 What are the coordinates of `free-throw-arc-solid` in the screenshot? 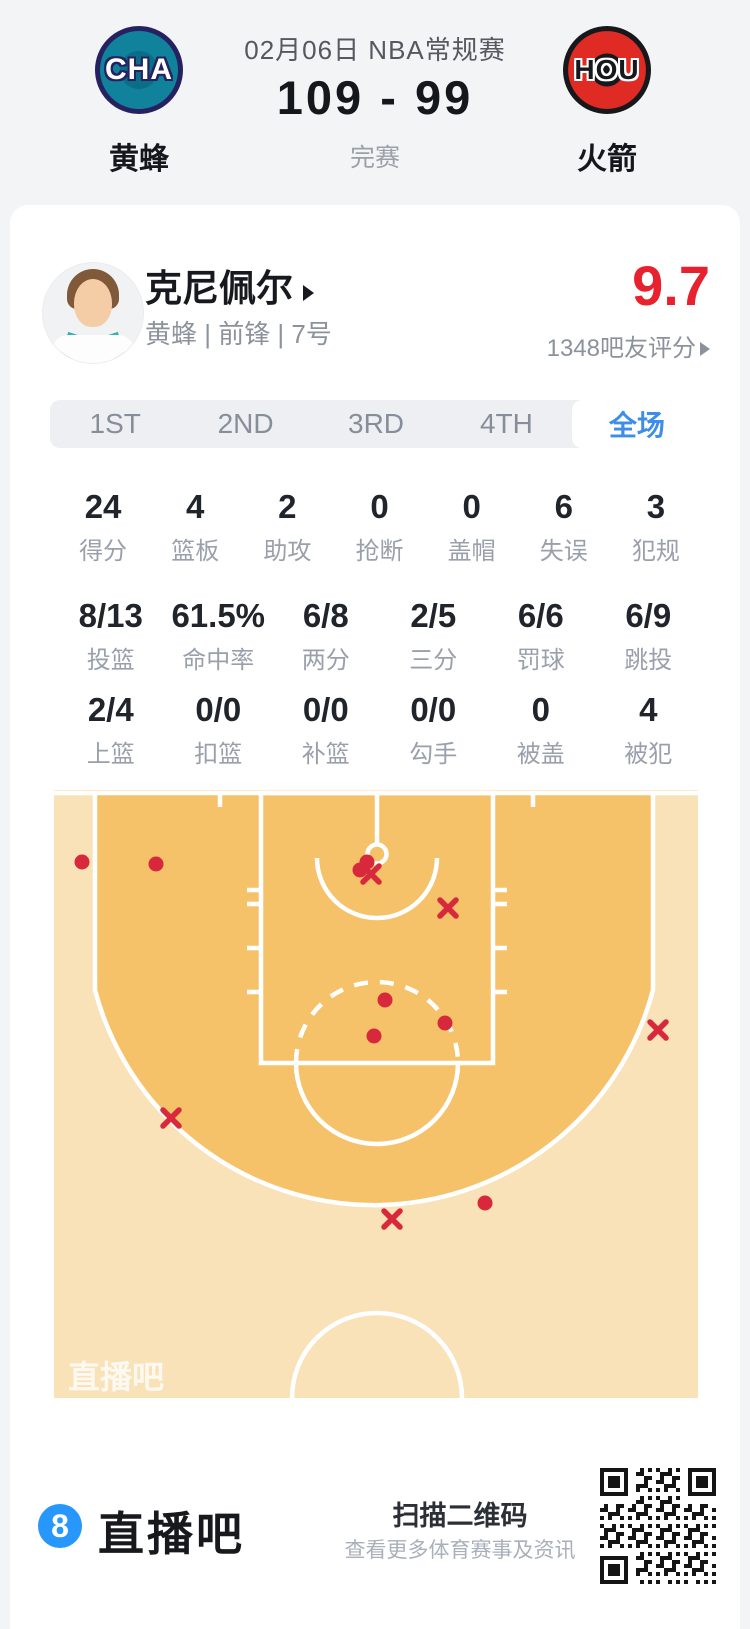 It's located at (377, 1104).